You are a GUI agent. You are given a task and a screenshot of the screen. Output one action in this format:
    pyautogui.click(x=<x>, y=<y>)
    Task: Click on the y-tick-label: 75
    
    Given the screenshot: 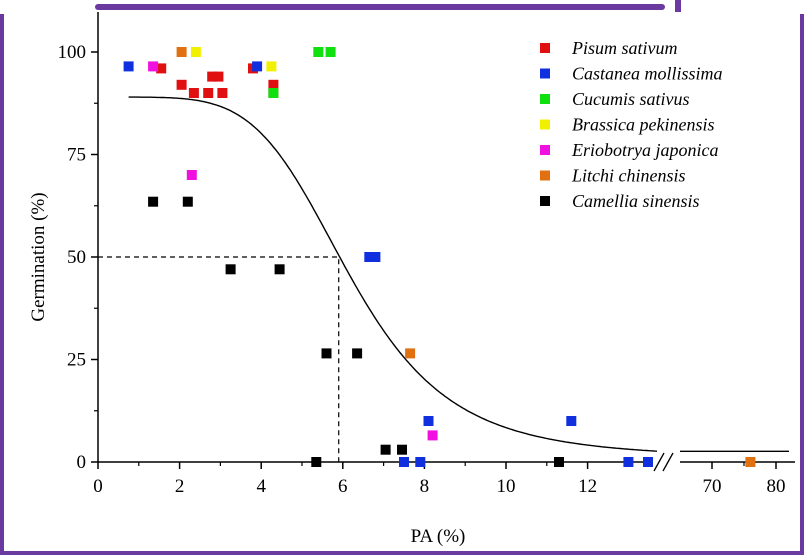 What is the action you would take?
    pyautogui.click(x=76, y=155)
    